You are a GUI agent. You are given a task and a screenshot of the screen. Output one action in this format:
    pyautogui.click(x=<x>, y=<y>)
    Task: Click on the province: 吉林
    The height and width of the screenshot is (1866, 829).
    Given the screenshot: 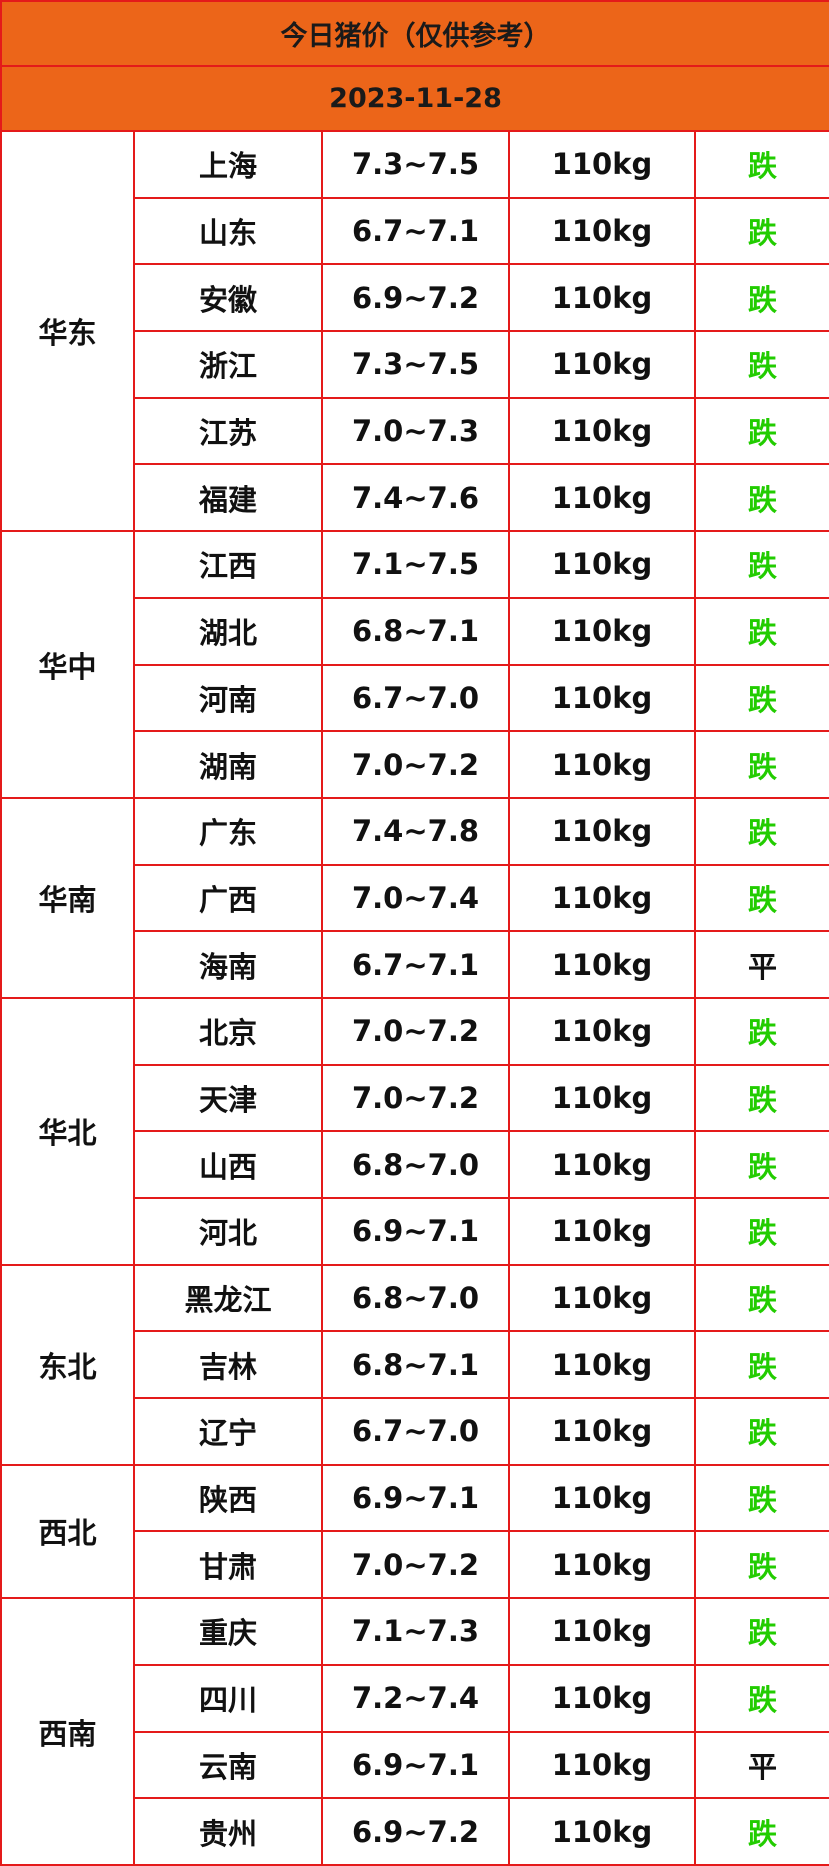 What is the action you would take?
    pyautogui.click(x=228, y=1365)
    